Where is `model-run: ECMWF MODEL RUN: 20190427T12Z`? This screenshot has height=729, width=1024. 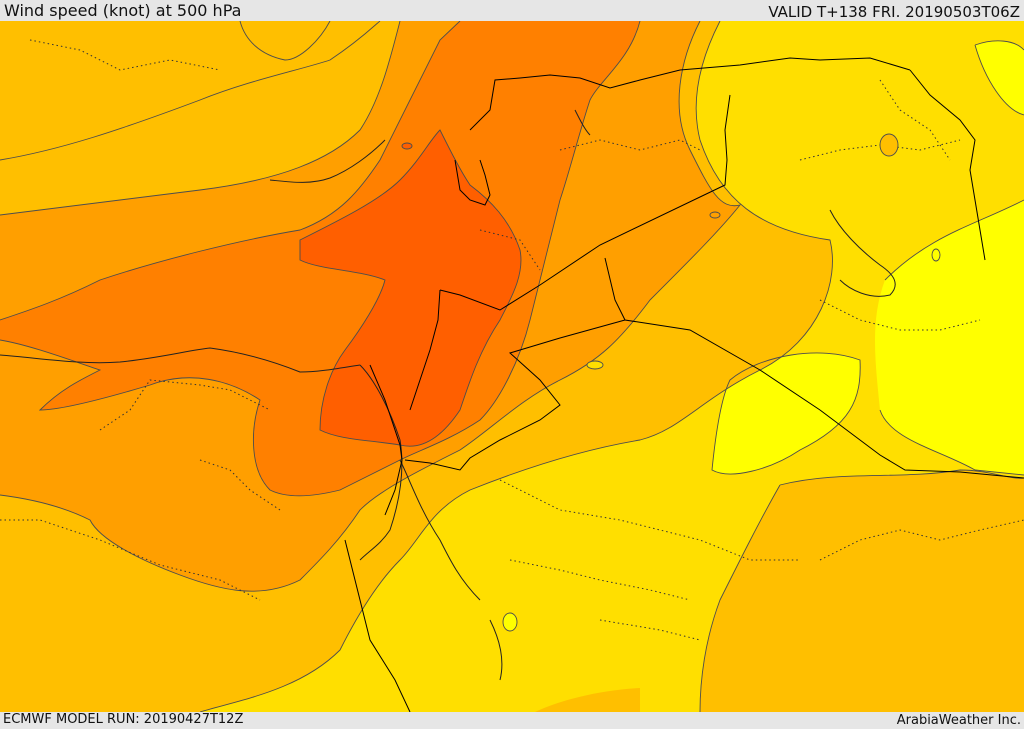
model-run: ECMWF MODEL RUN: 20190427T12Z is located at coordinates (123, 719).